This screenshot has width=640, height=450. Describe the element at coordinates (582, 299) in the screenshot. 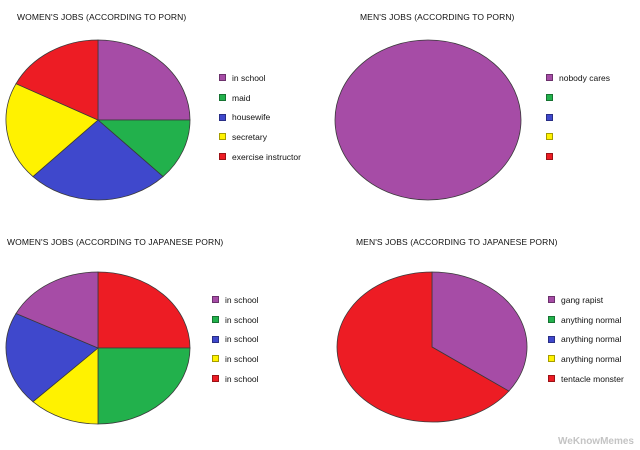

I see `legend-label: gang rapist` at that location.